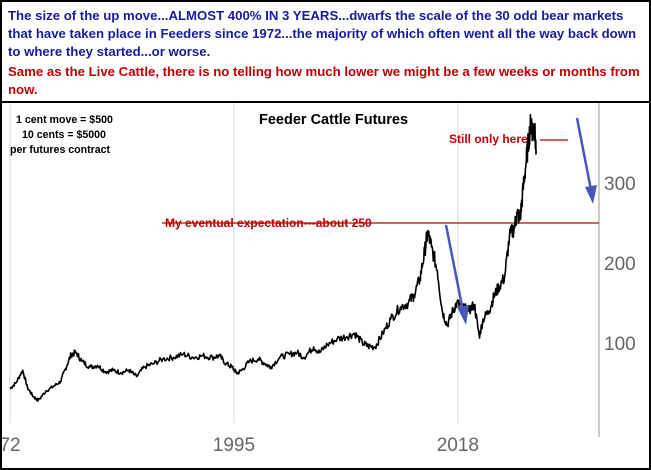 This screenshot has height=470, width=651. What do you see at coordinates (11, 445) in the screenshot?
I see `x-tick-72: 72` at bounding box center [11, 445].